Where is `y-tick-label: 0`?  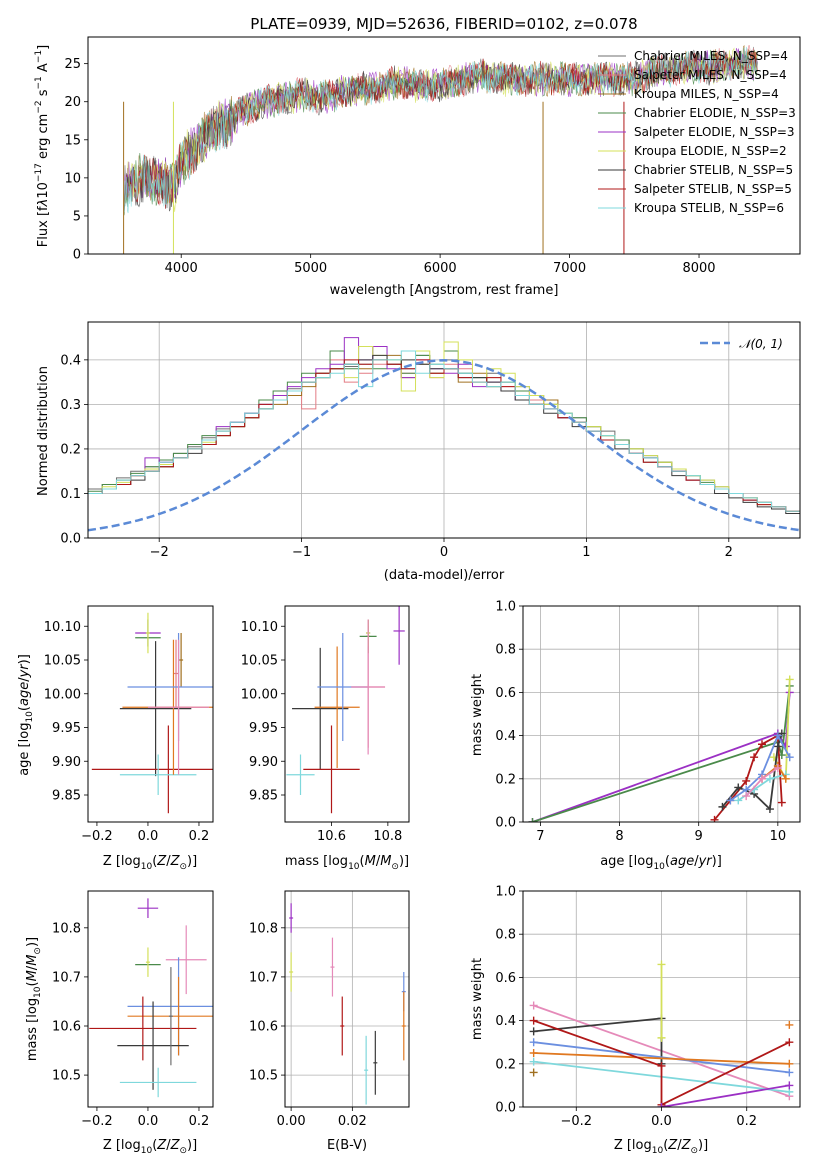
y-tick-label: 0 is located at coordinates (77, 255).